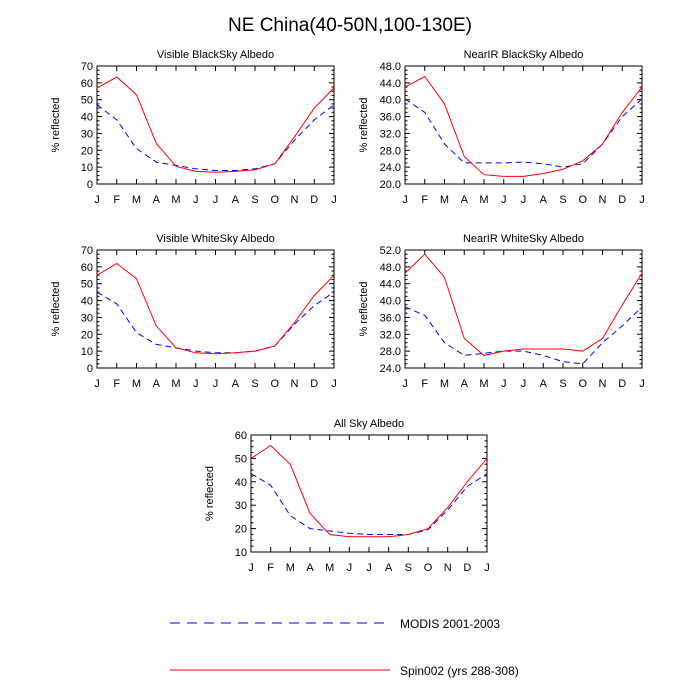 The image size is (700, 700). What do you see at coordinates (344, 647) in the screenshot?
I see `legend: MODIS 2001-2003 Spin002 (yrs 288-308)` at bounding box center [344, 647].